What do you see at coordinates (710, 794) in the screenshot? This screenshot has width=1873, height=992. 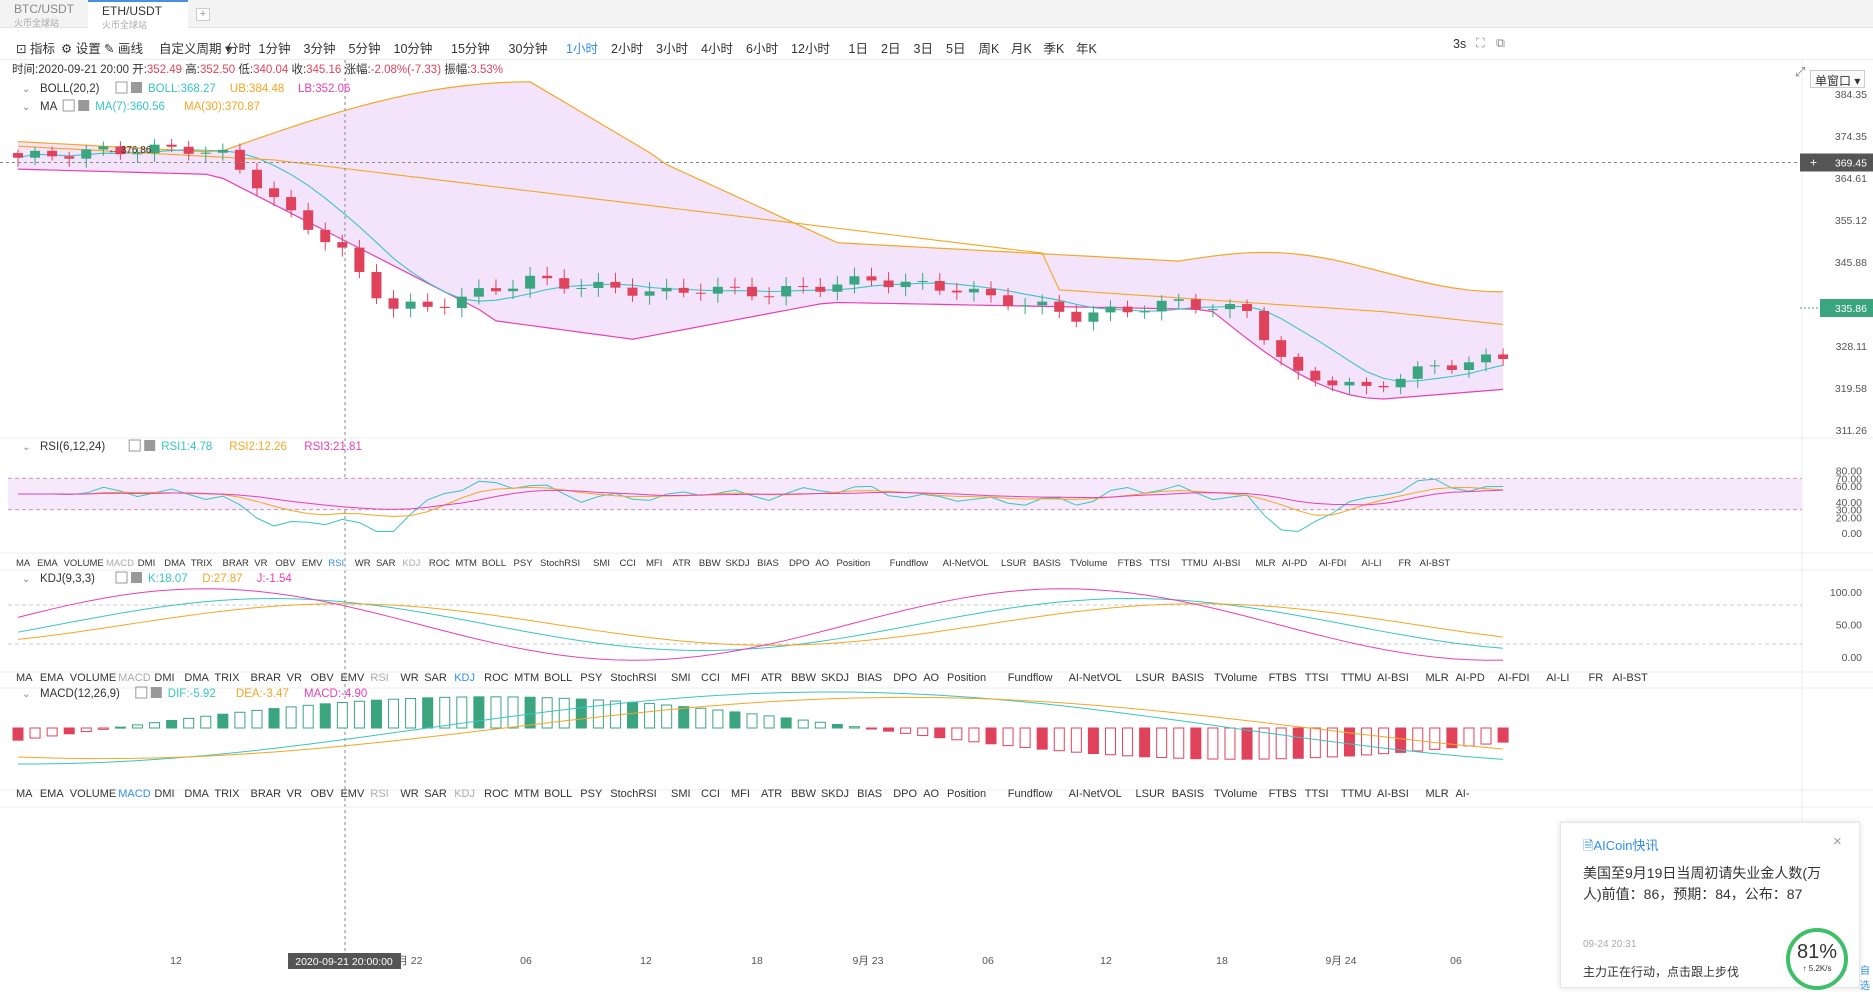 I see `indicator-tab: CCI` at bounding box center [710, 794].